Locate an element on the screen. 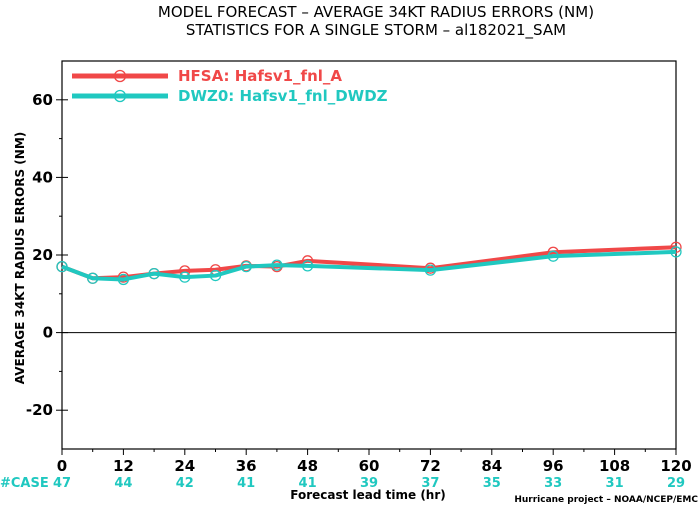 Image resolution: width=700 pixels, height=506 pixels. case-count: 39 is located at coordinates (369, 483).